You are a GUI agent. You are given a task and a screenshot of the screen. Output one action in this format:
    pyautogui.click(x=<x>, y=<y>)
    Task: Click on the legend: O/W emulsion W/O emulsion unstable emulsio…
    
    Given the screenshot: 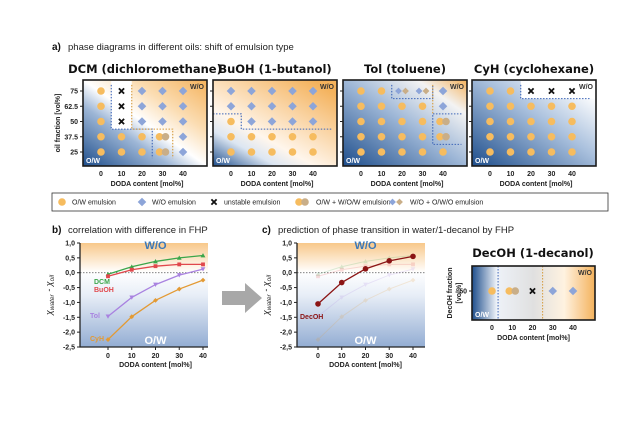 What is the action you would take?
    pyautogui.click(x=330, y=202)
    